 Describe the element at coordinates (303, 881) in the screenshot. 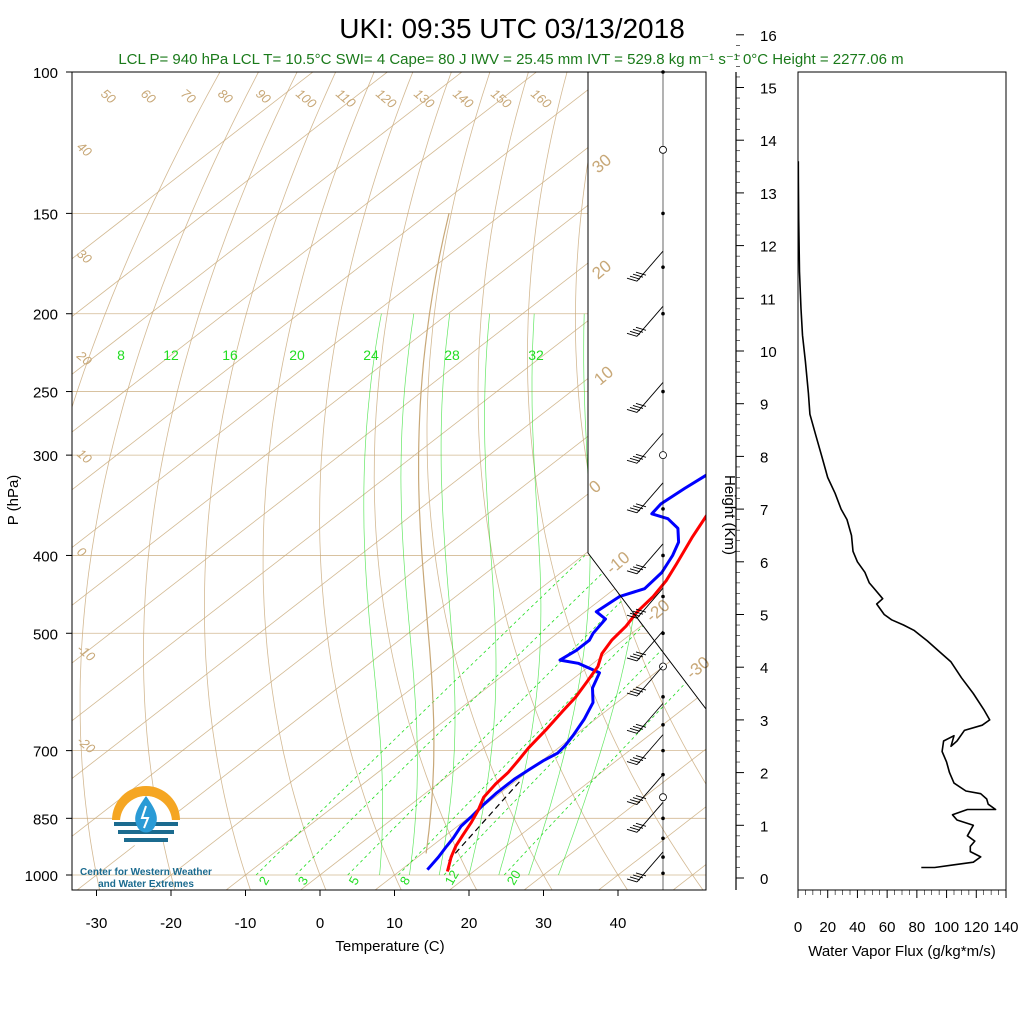

I see `mixing-ratio-label: 3` at that location.